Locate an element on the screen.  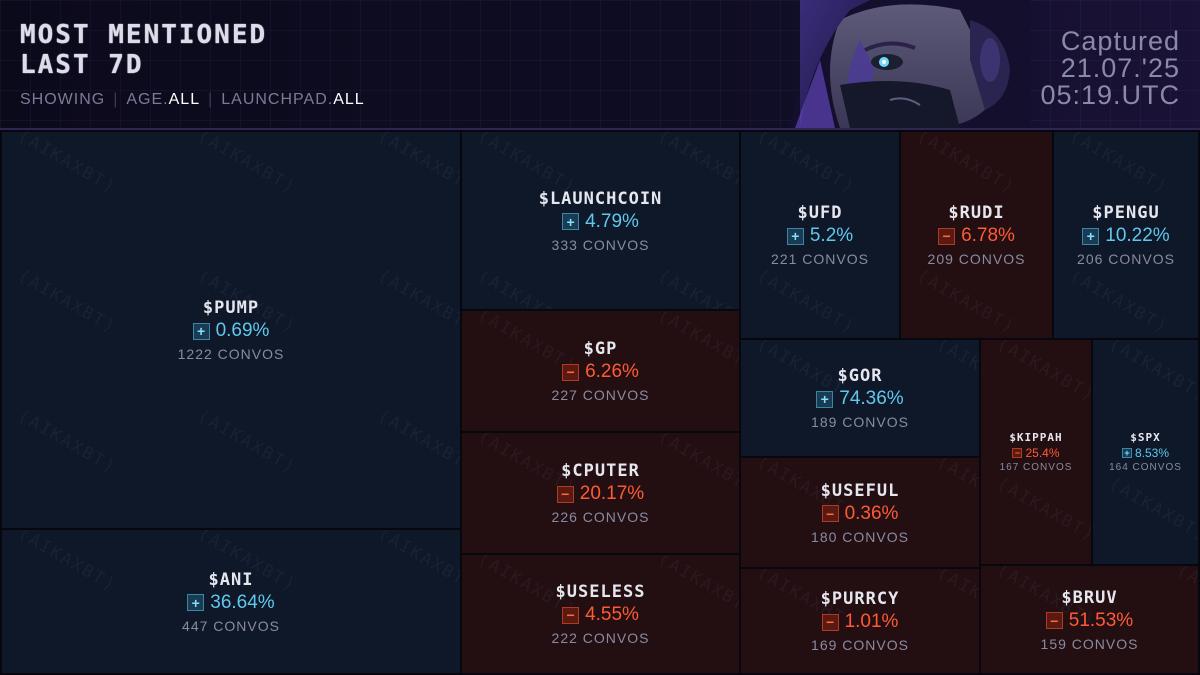
change-value: 36.64% is located at coordinates (242, 602).